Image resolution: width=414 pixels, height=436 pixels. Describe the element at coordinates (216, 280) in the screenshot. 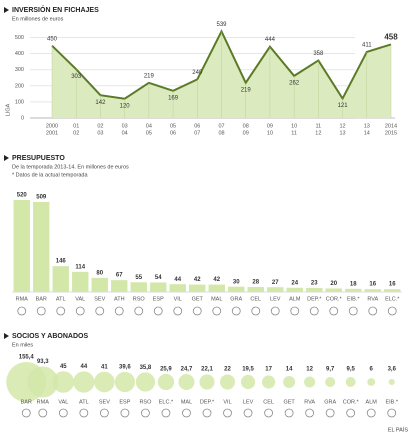

I see `value-label: 42` at that location.